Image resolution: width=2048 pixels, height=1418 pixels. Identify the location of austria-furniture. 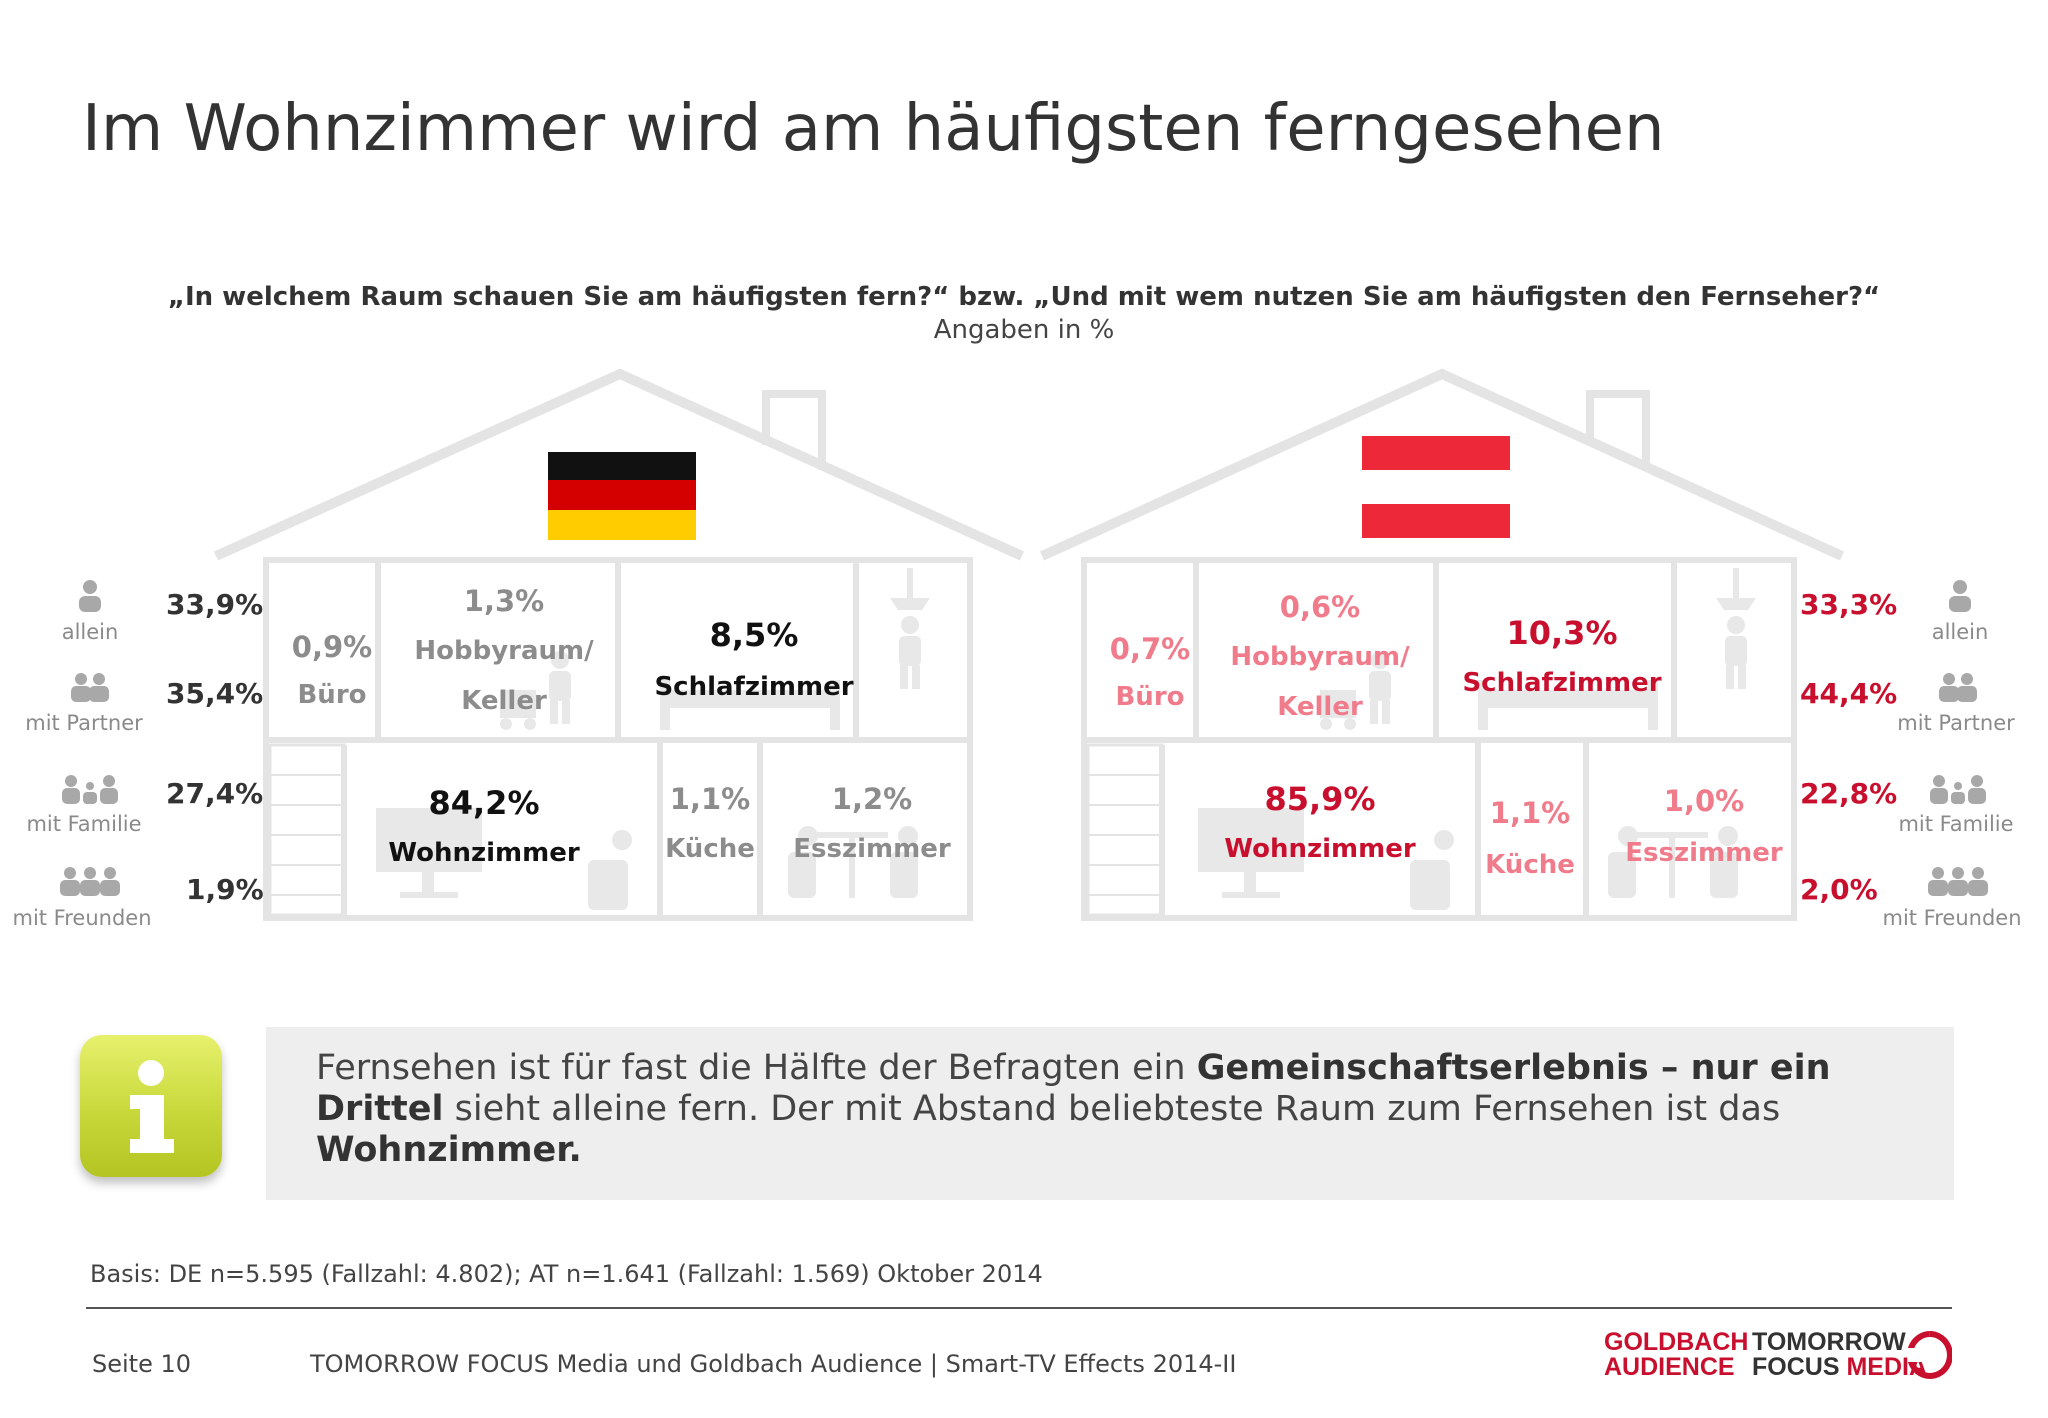
(1477, 739).